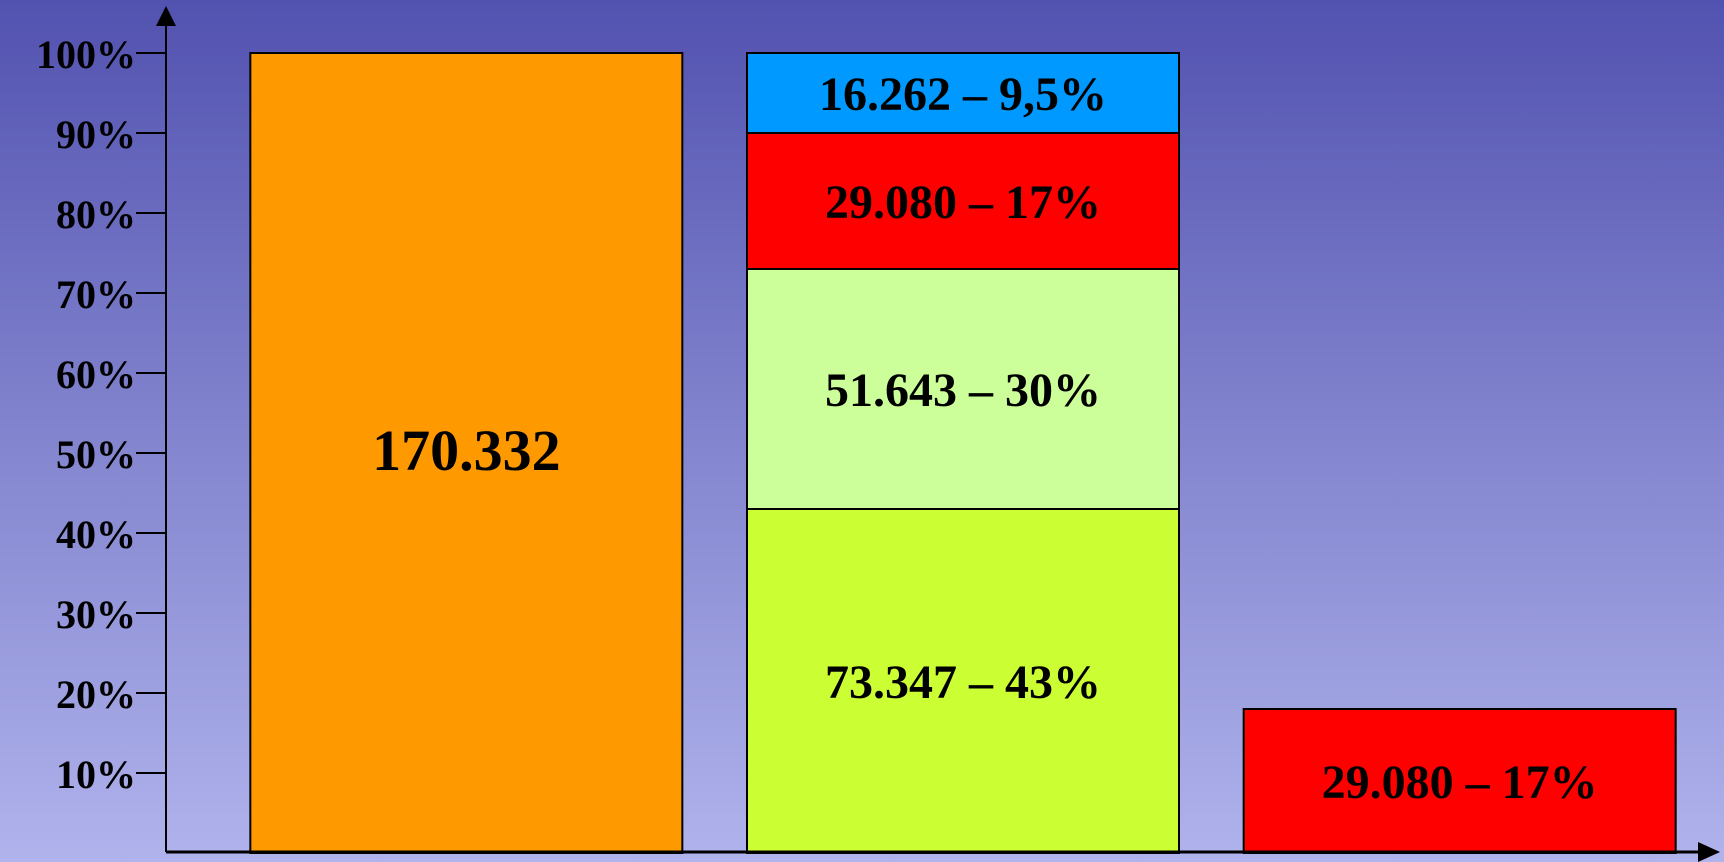 This screenshot has width=1724, height=862. I want to click on y-tick-label: 20%, so click(96, 694).